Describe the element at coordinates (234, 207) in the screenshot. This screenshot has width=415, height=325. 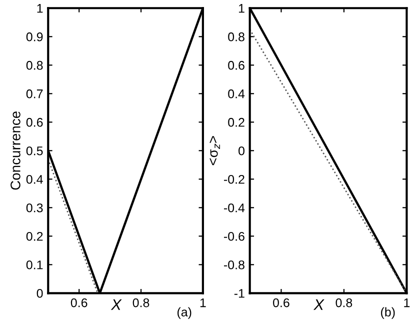
I see `y-tick-label: -0.4` at that location.